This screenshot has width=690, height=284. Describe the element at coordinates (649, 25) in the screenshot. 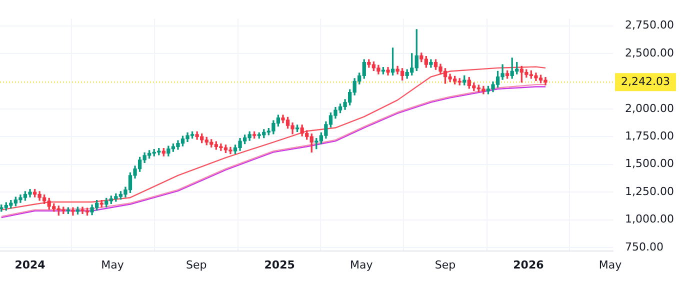

I see `y-tick-label: 2,750.00` at that location.